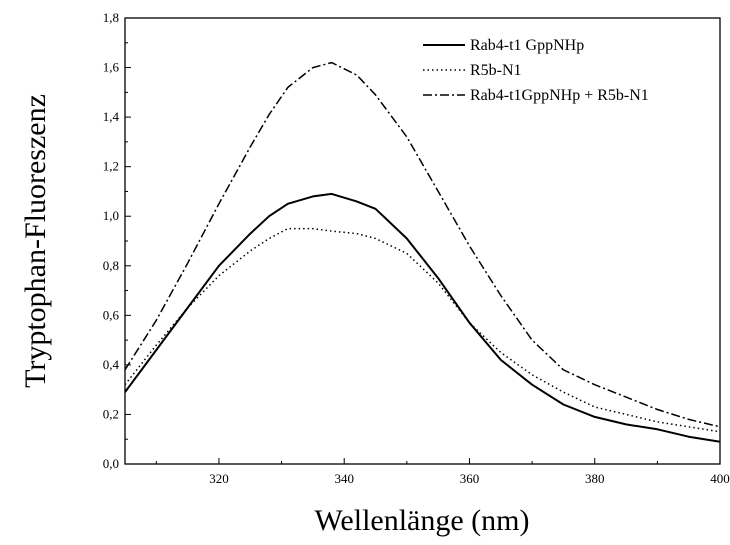 This screenshot has width=730, height=545. I want to click on y-tick-label: 0,6, so click(111, 314).